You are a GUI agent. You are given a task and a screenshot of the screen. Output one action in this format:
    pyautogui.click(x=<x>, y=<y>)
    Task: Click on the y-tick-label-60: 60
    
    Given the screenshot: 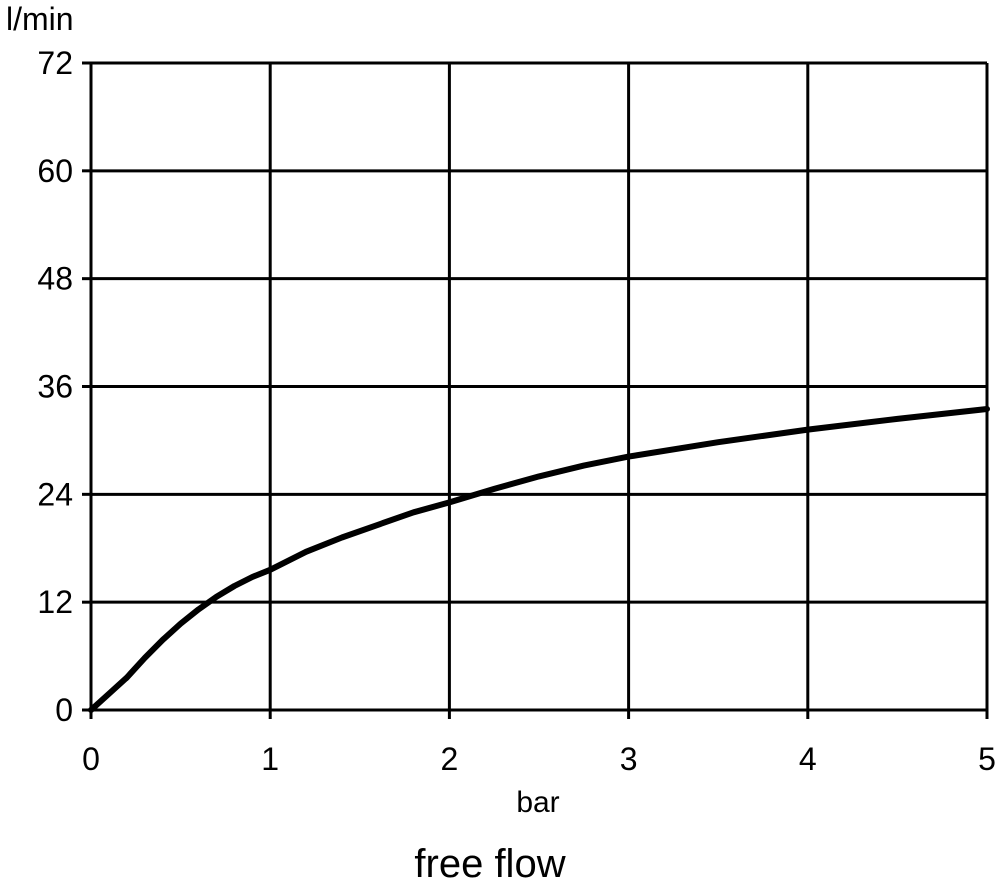 What is the action you would take?
    pyautogui.click(x=55, y=171)
    